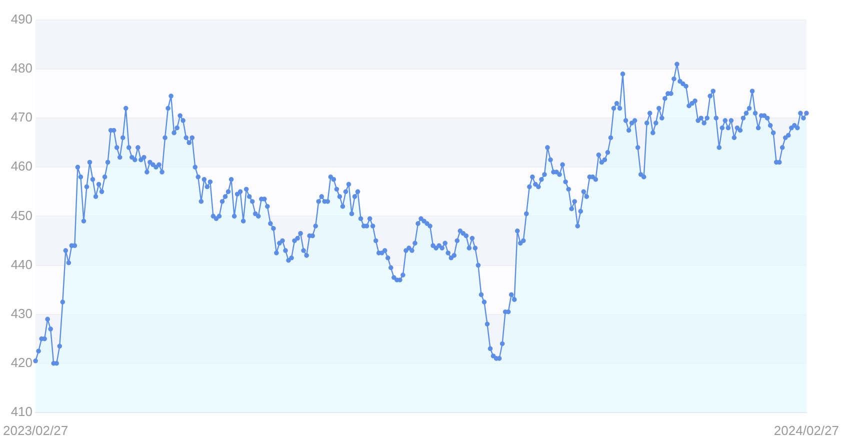 This screenshot has height=446, width=842. Describe the element at coordinates (21, 19) in the screenshot. I see `y-tick-label: 490` at that location.